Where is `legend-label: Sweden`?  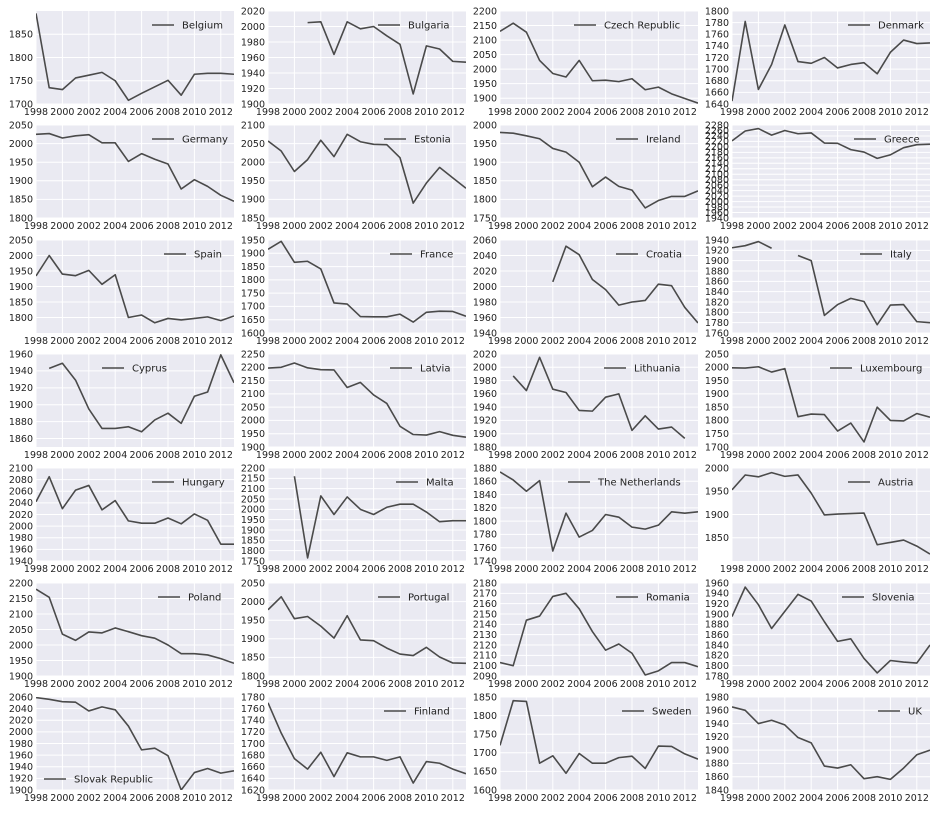 legend-label: Sweden is located at coordinates (672, 712).